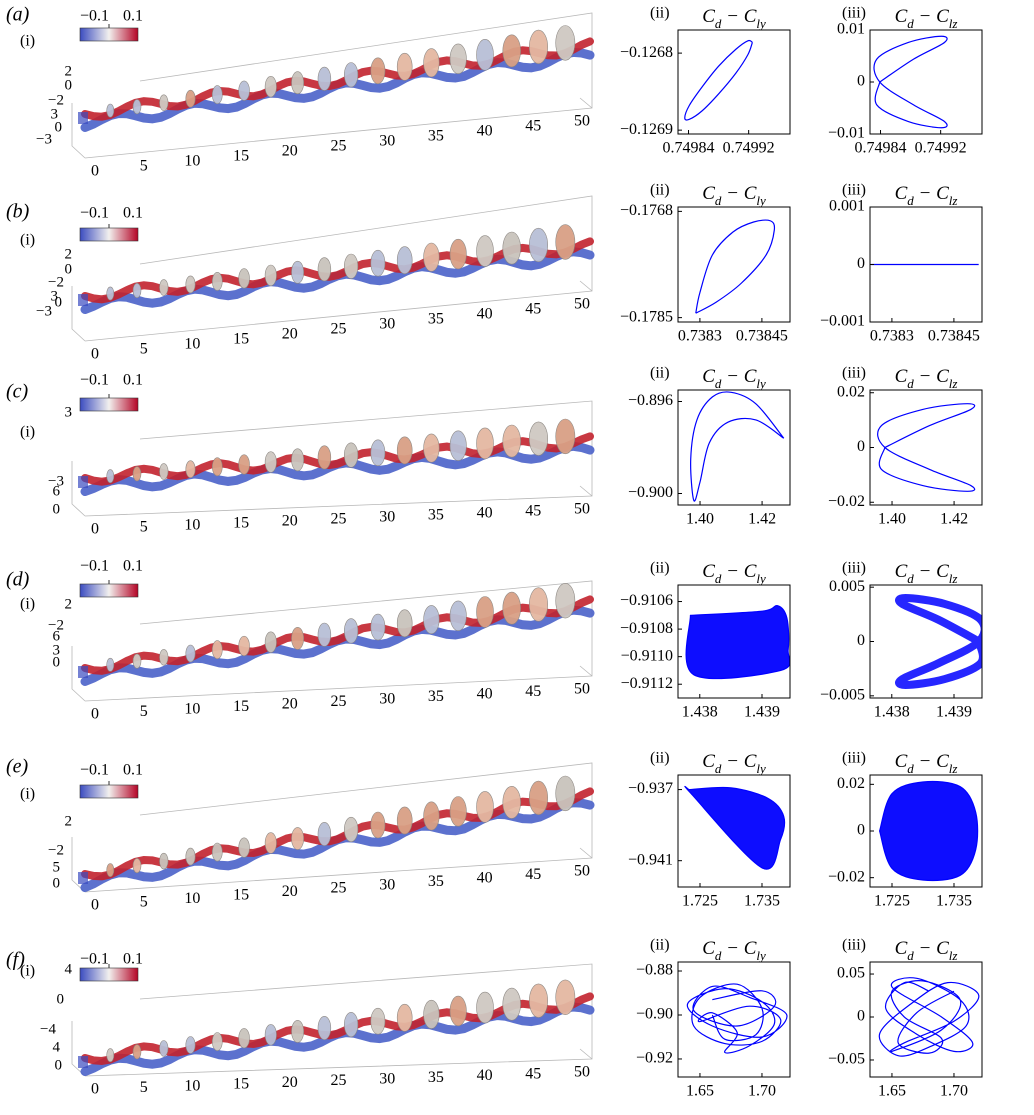  What do you see at coordinates (892, 712) in the screenshot?
I see `x-tick-label: 1.438` at bounding box center [892, 712].